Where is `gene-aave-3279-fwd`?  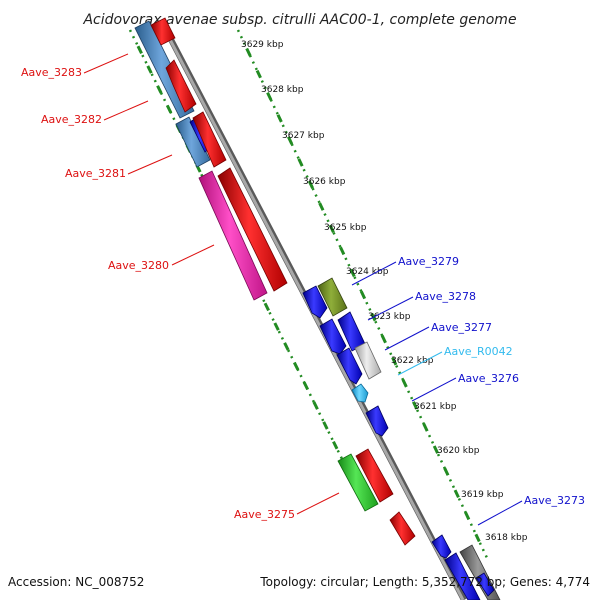
gene-aave-3279-fwd is located at coordinates (315, 302).